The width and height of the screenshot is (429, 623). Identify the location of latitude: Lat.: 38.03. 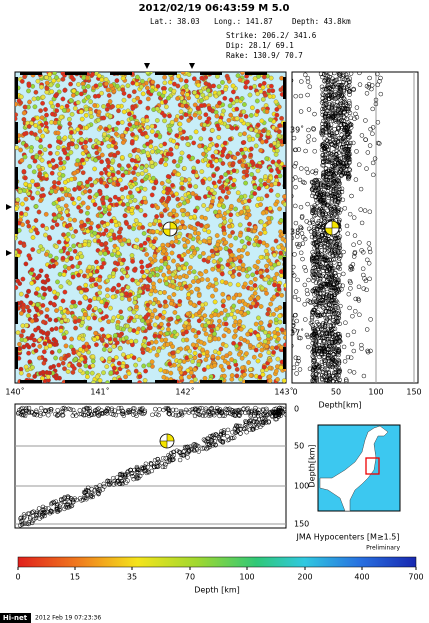
(175, 21).